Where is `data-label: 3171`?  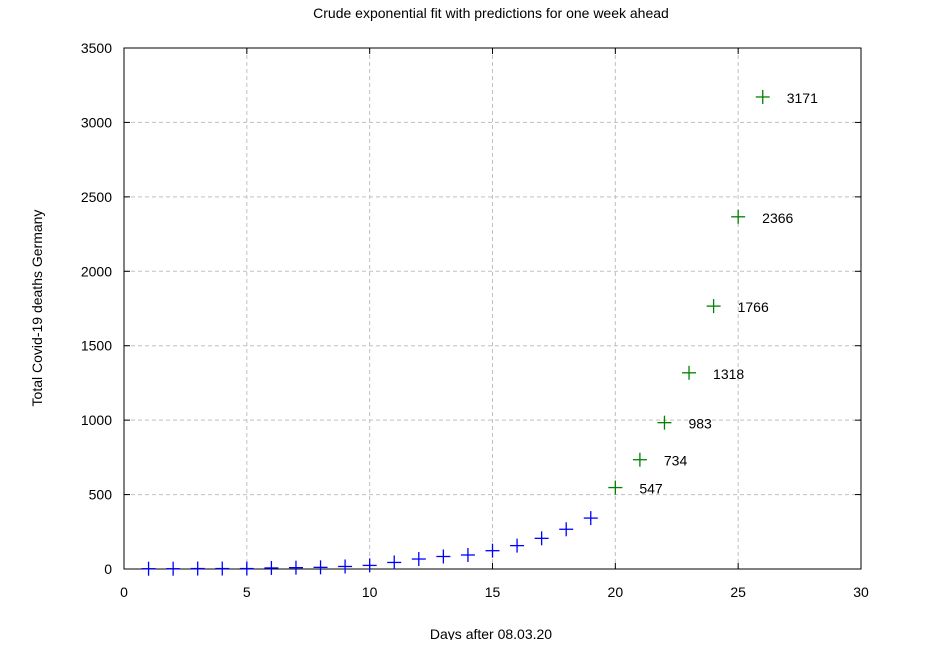
data-label: 3171 is located at coordinates (802, 98).